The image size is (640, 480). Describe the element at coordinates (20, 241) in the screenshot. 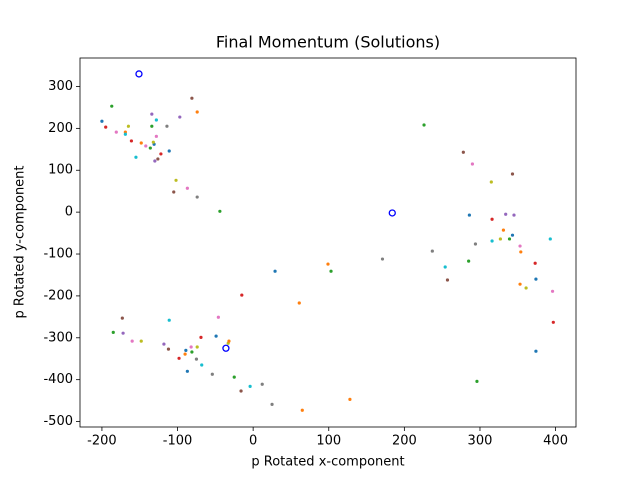

I see `y-axis-label: p Rotated y-component` at that location.